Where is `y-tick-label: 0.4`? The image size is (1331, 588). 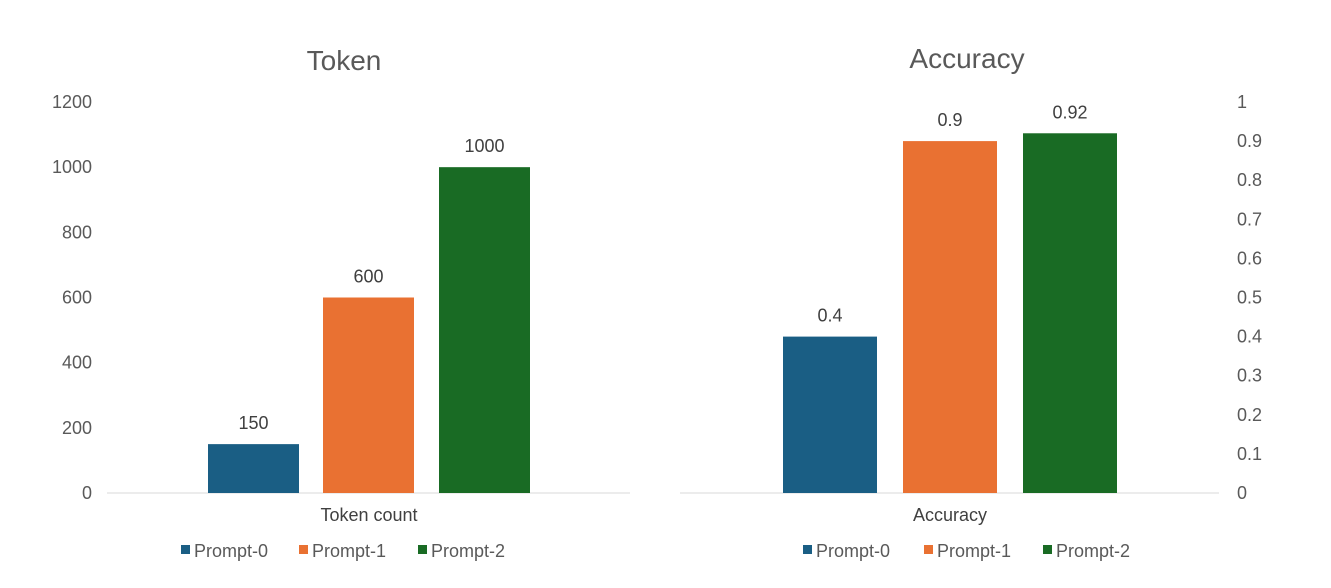 y-tick-label: 0.4 is located at coordinates (1249, 337).